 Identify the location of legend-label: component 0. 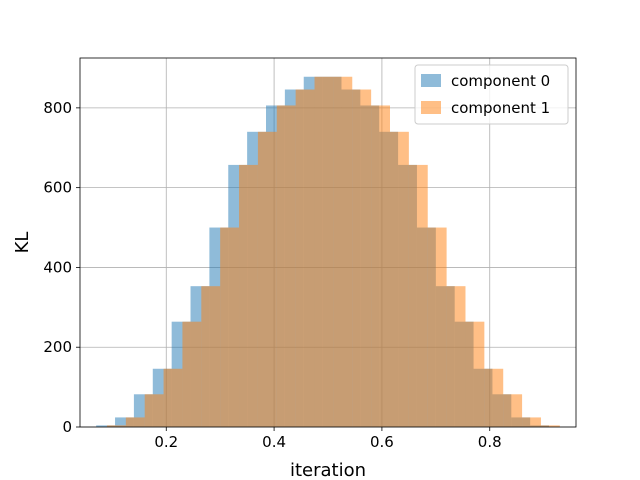
(500, 81).